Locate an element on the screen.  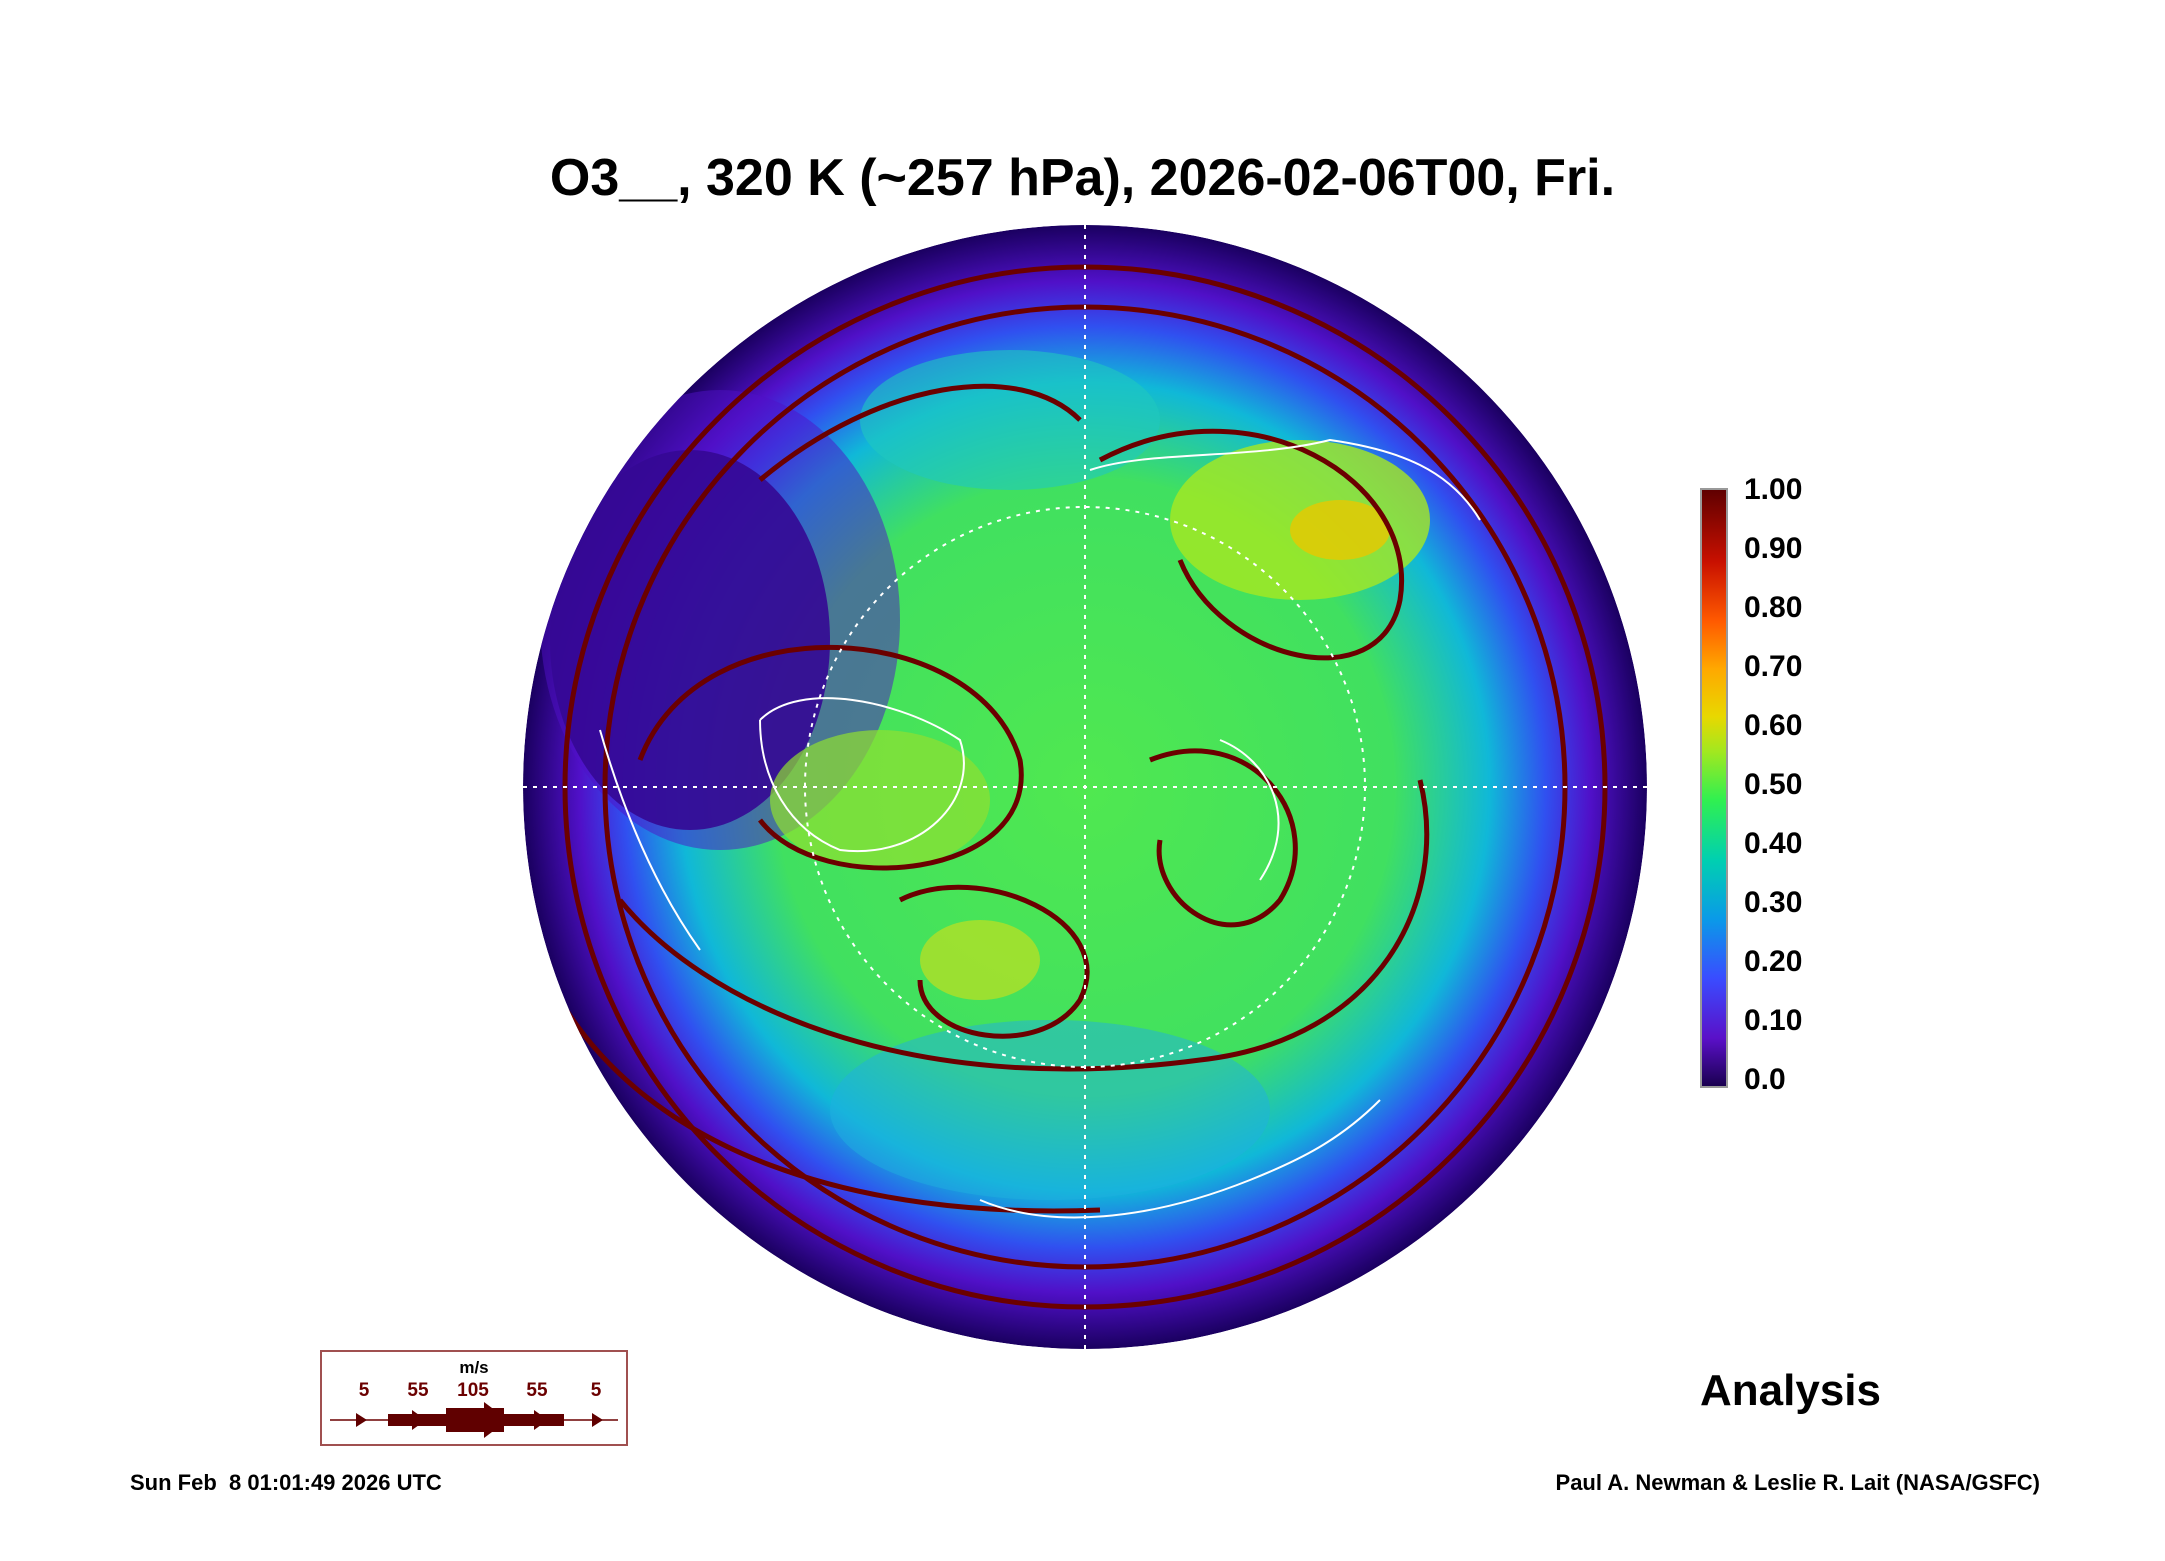
colorbar-tick: 0.80 is located at coordinates (1773, 607).